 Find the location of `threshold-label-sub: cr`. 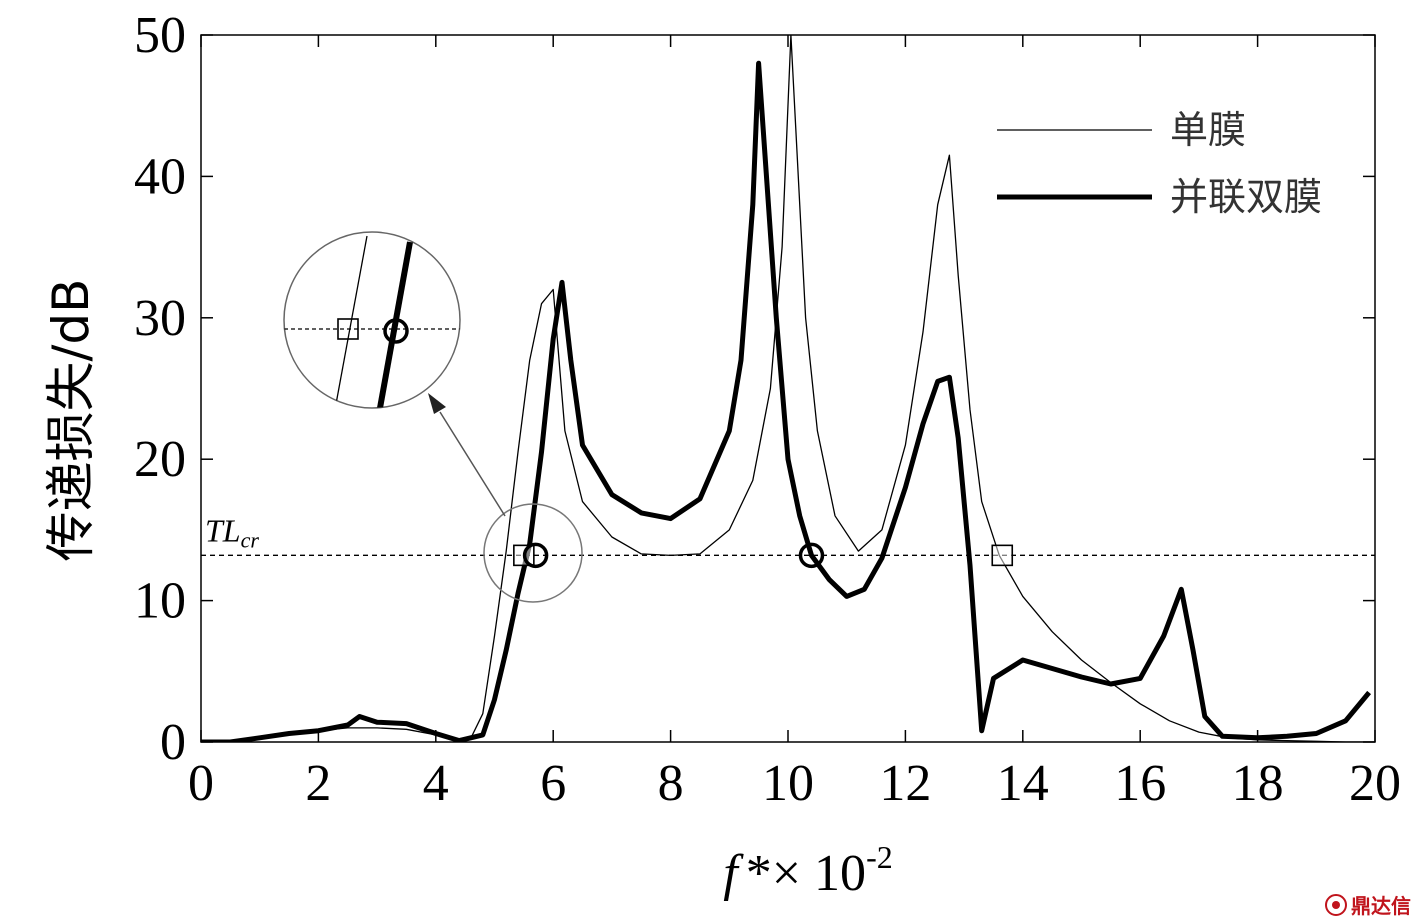

threshold-label-sub: cr is located at coordinates (250, 539).